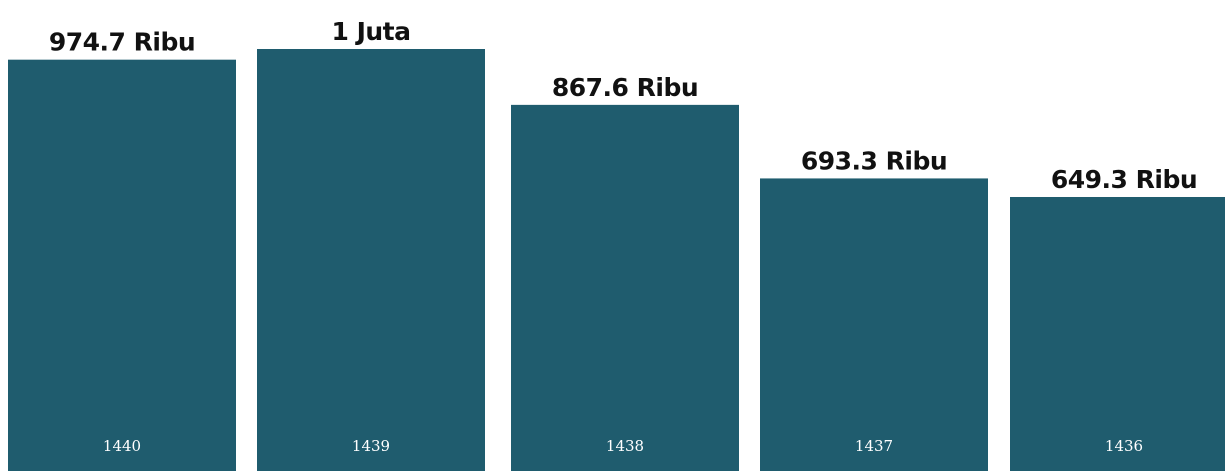 Image resolution: width=1225 pixels, height=471 pixels. I want to click on category-label-1439: 1439, so click(371, 446).